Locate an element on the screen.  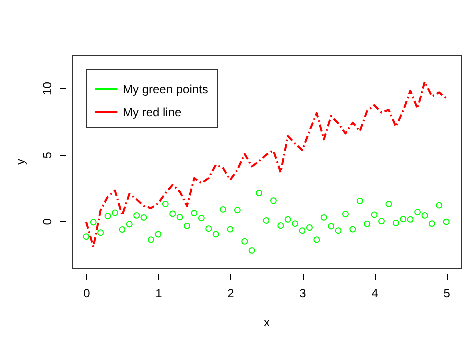
y-tick-label: 5 is located at coordinates (47, 155).